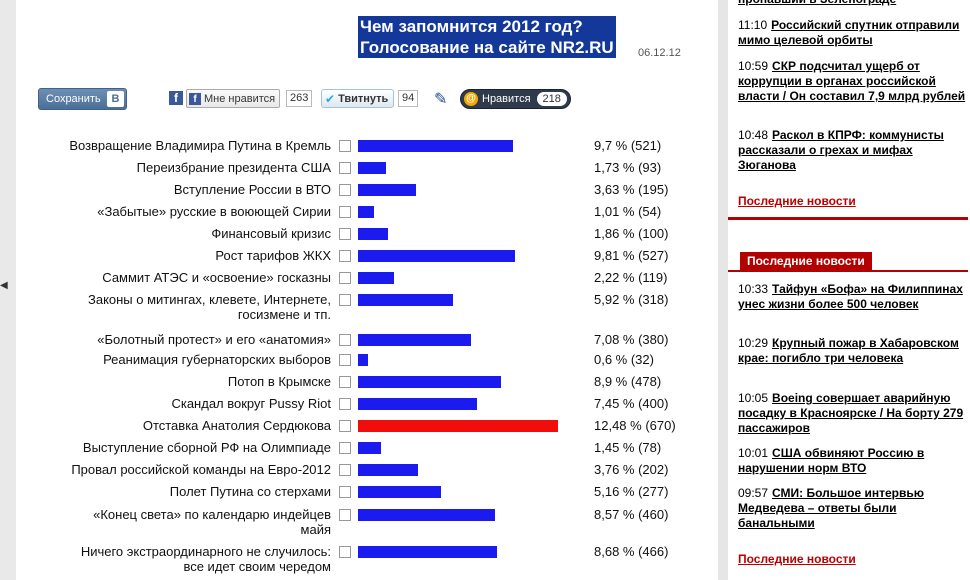 This screenshot has height=580, width=970. What do you see at coordinates (753, 398) in the screenshot?
I see `news-time: 10:05` at bounding box center [753, 398].